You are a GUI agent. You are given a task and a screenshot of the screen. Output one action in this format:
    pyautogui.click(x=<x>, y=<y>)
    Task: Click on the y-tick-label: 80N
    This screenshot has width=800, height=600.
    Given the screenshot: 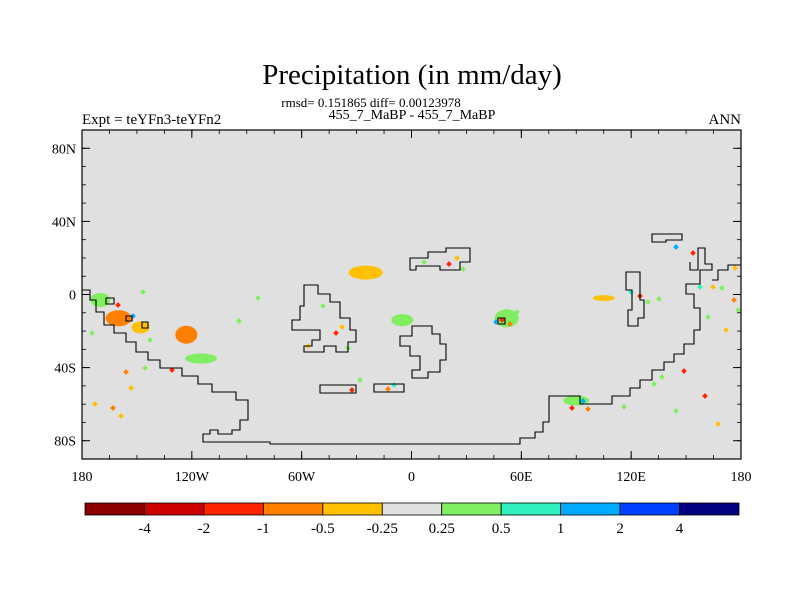 What is the action you would take?
    pyautogui.click(x=64, y=149)
    